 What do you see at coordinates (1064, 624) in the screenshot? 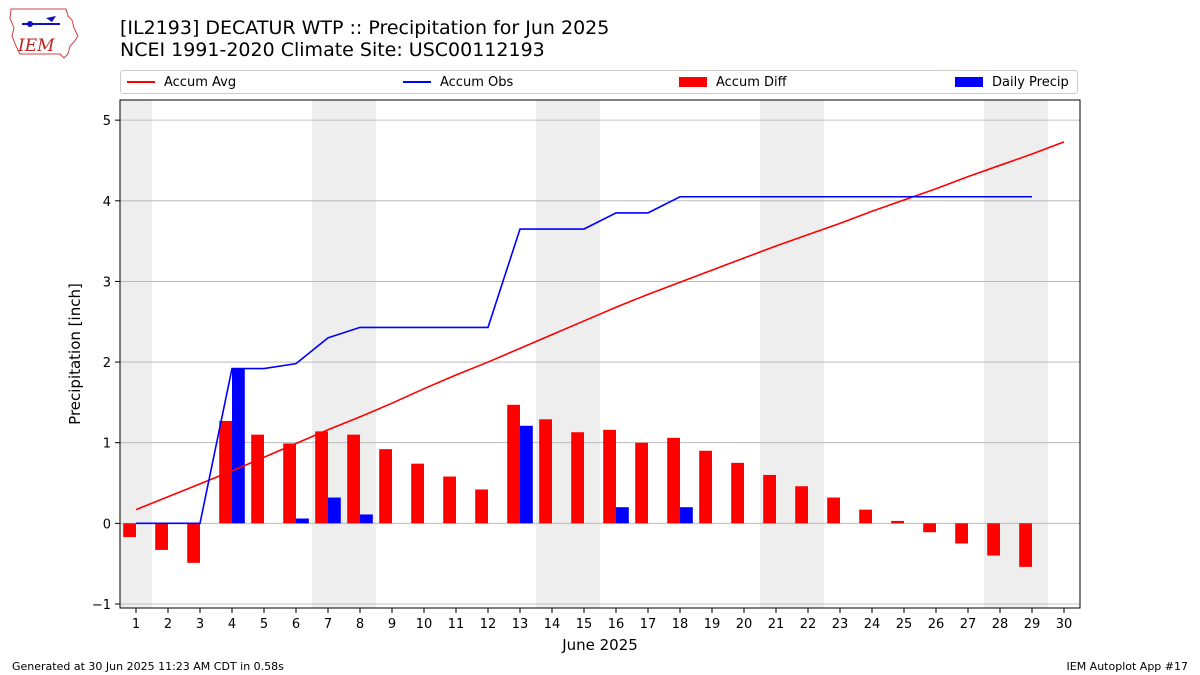
I see `x-tick-label: 30` at bounding box center [1064, 624].